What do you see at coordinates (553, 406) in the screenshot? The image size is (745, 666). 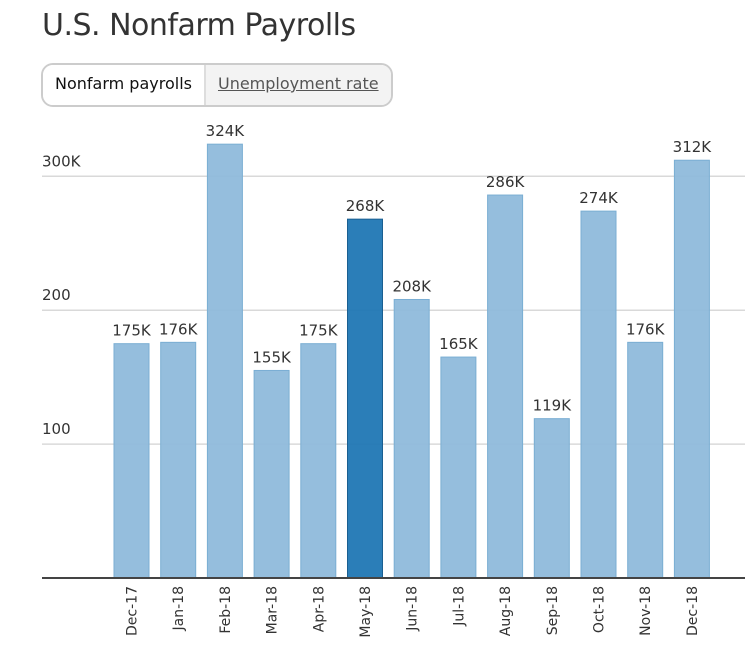 I see `data-label: 119K` at bounding box center [553, 406].